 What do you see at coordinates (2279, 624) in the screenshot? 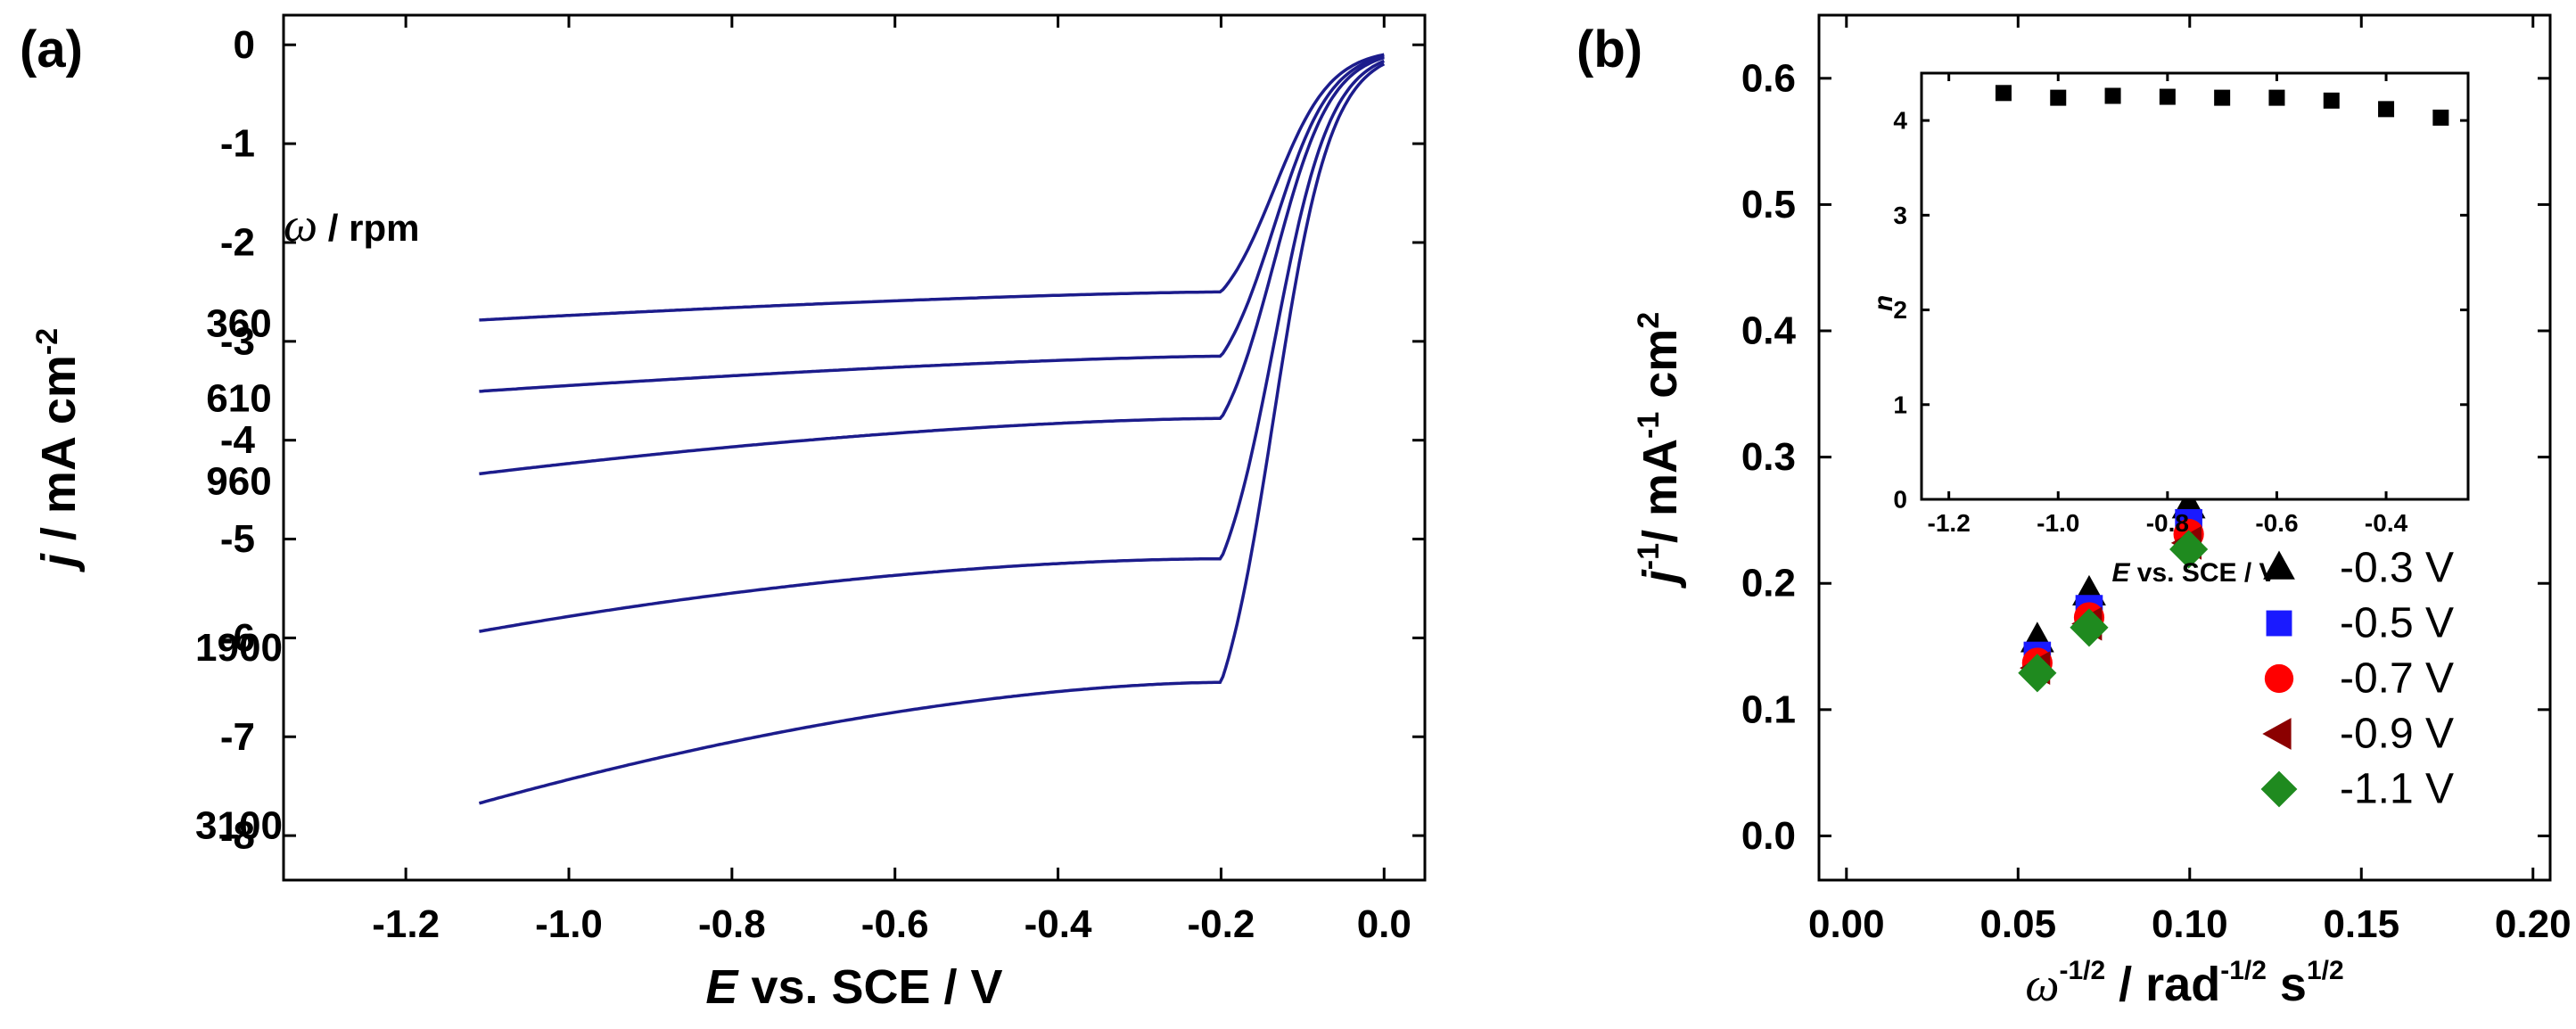
I see `legend-marker--0.5V` at bounding box center [2279, 624].